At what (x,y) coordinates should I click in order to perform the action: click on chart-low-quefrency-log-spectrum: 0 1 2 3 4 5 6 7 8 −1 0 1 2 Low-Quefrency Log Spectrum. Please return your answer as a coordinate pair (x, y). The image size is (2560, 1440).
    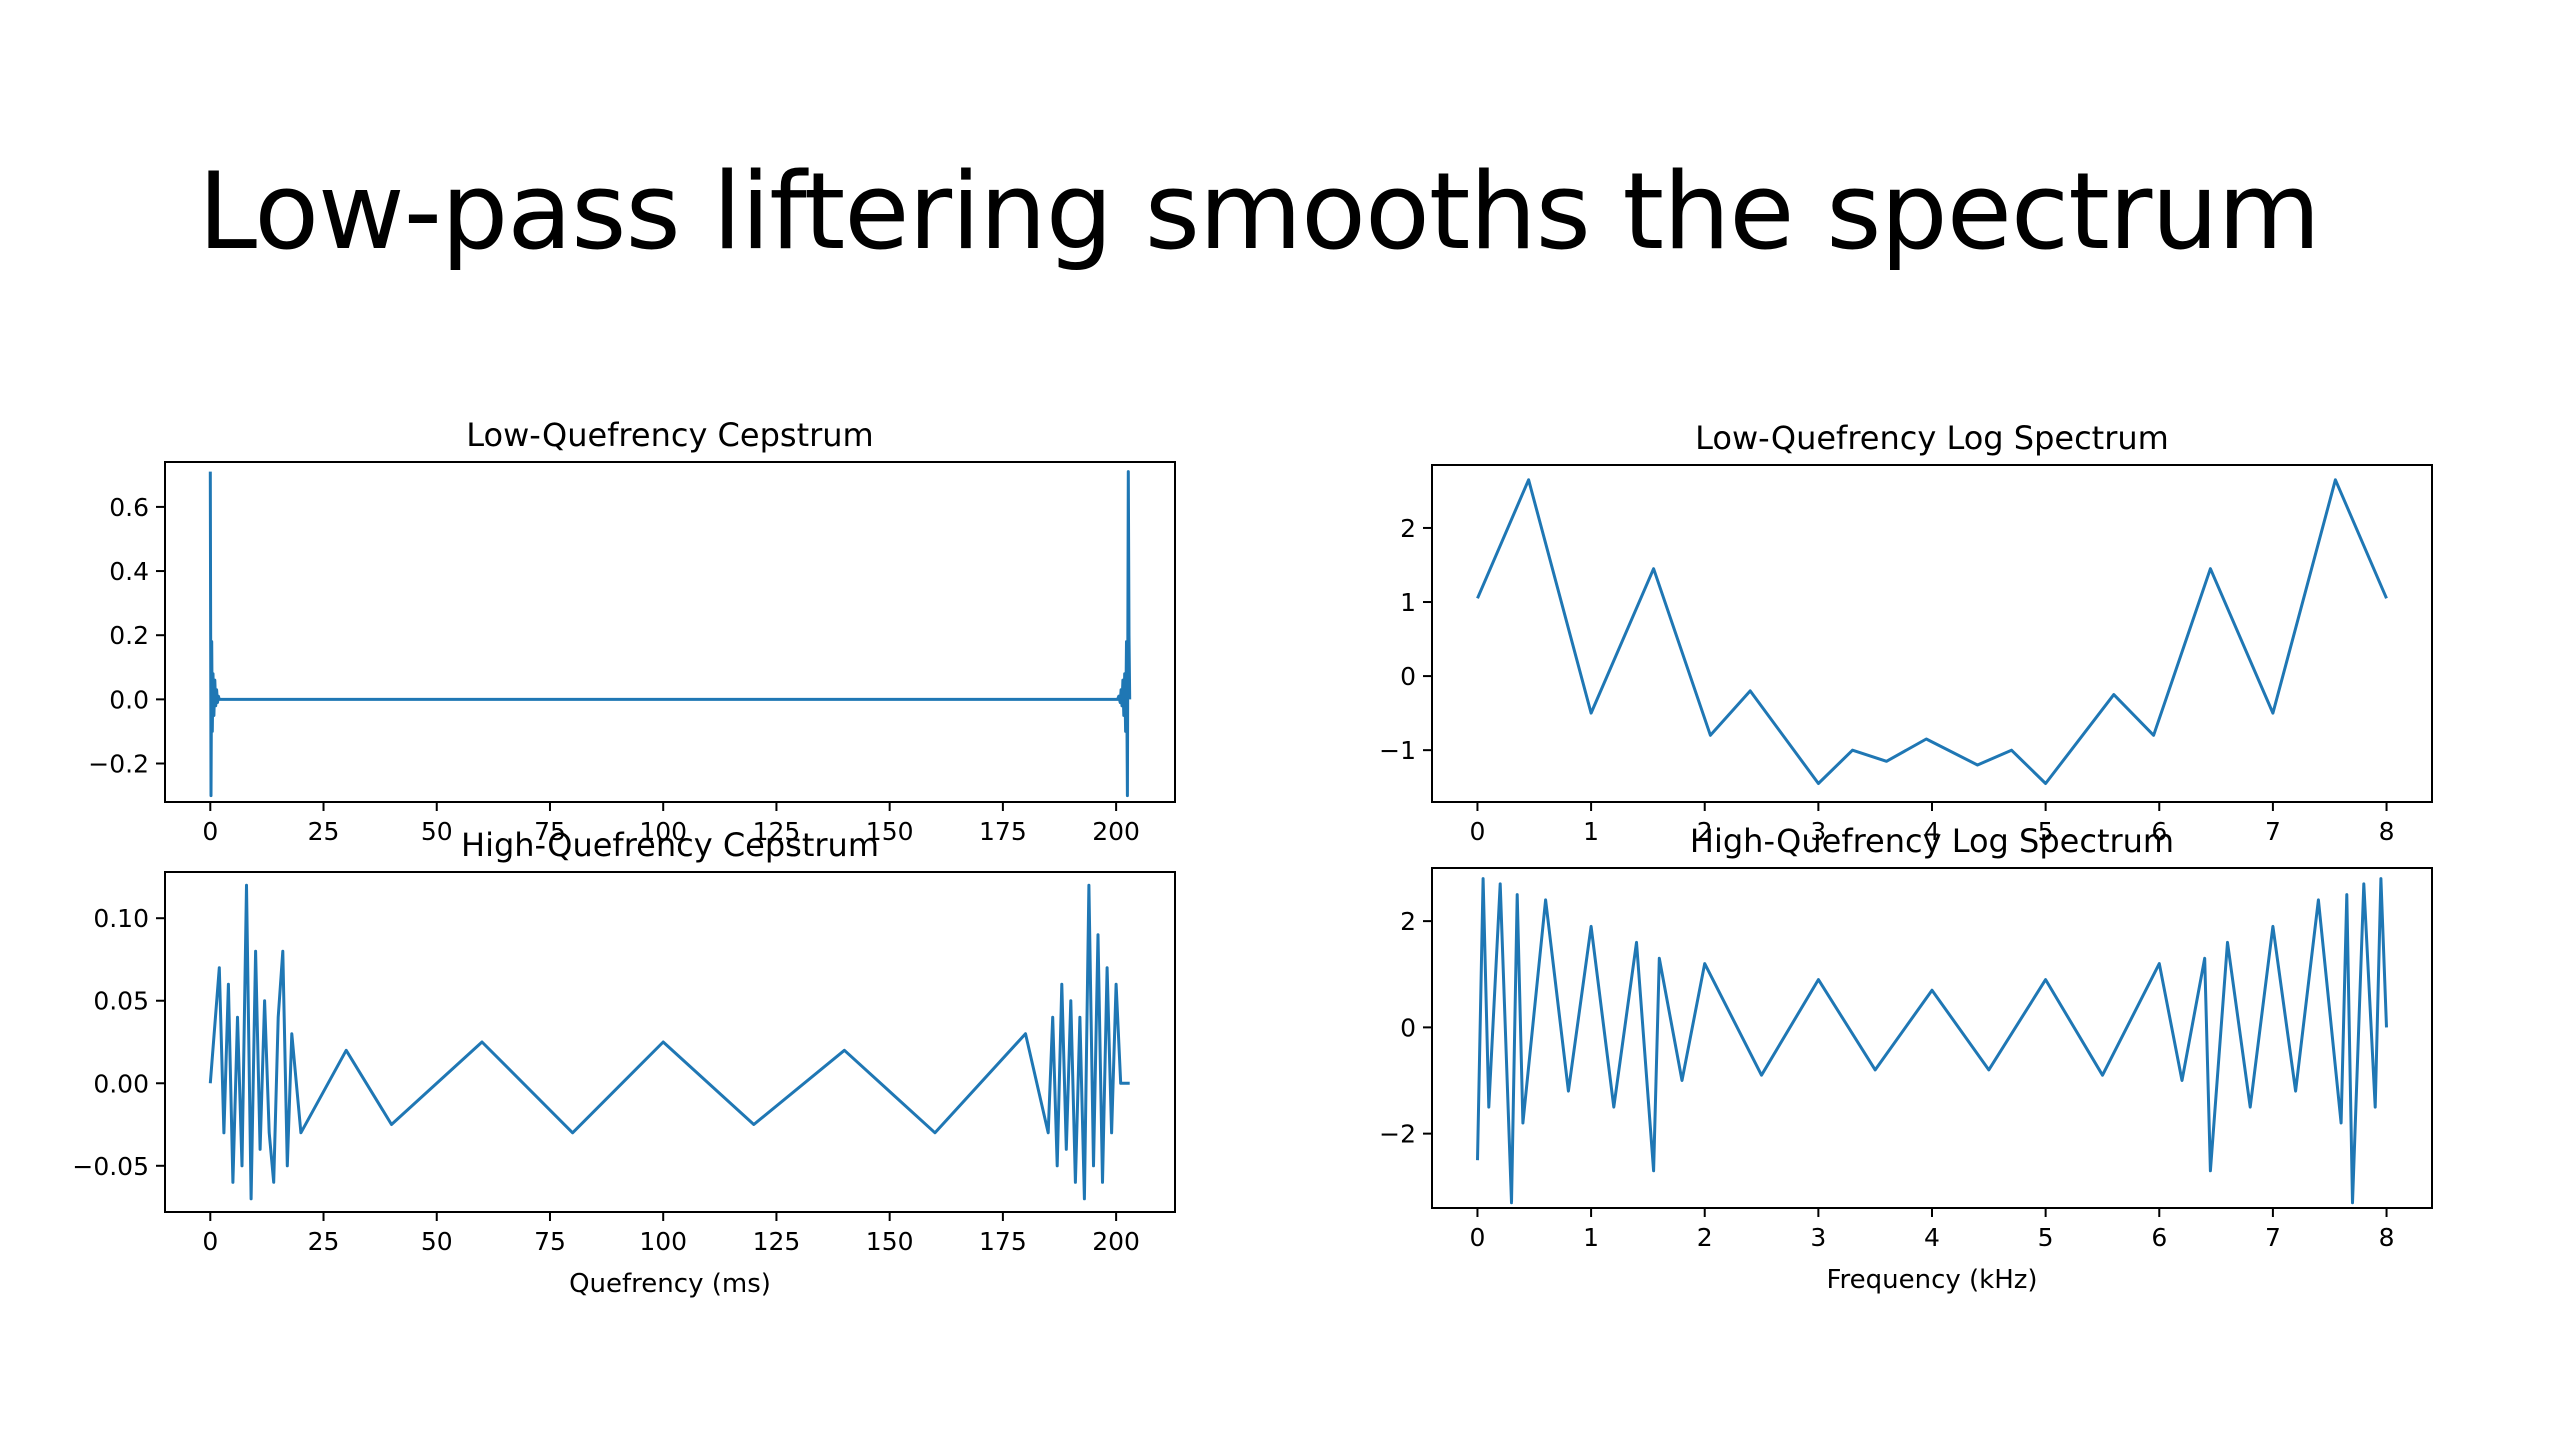
    Looking at the image, I should click on (1906, 632).